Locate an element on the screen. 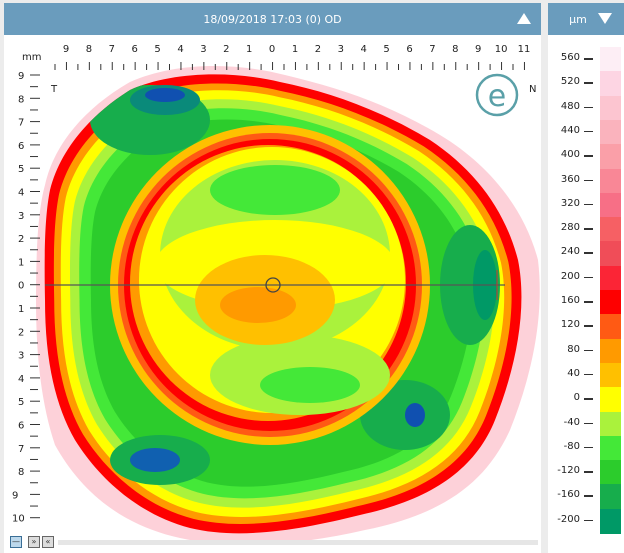  legend-label: 200 is located at coordinates (570, 276).